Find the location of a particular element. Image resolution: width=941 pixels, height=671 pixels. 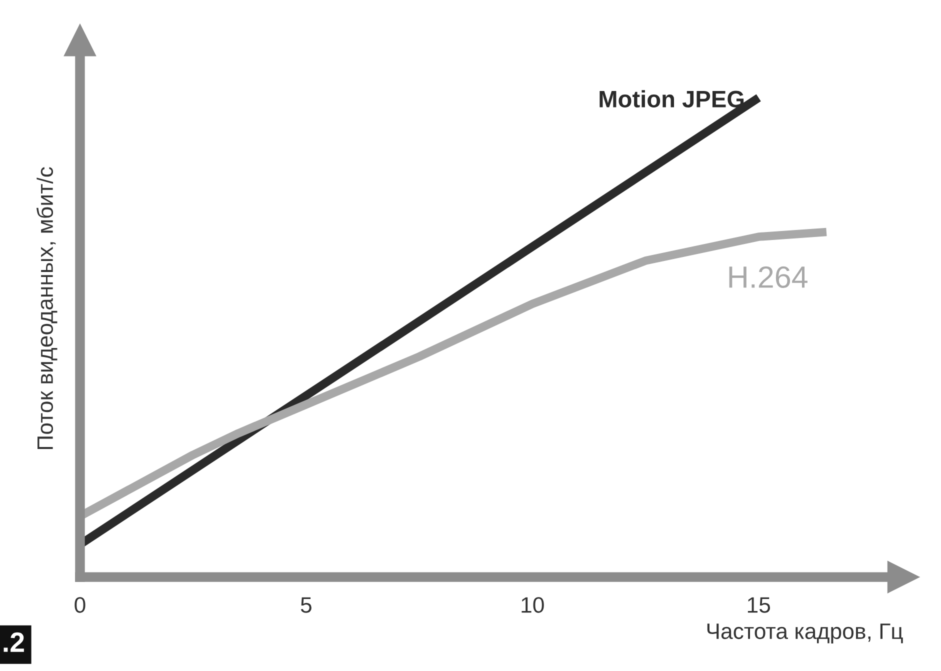

series-label: H.264 is located at coordinates (768, 277).